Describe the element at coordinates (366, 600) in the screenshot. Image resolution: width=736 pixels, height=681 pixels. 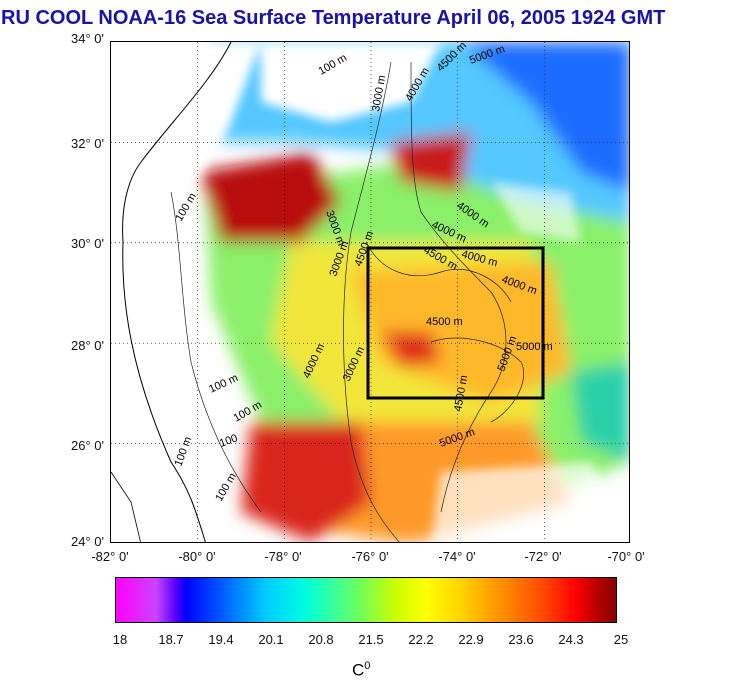
I see `temperature-colorbar` at that location.